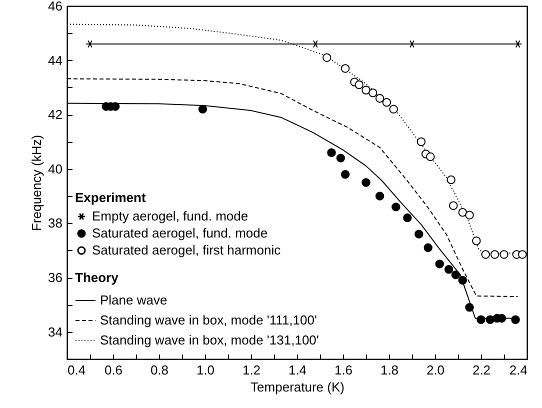  Describe the element at coordinates (343, 370) in the screenshot. I see `x-tick-label: 1.6` at that location.